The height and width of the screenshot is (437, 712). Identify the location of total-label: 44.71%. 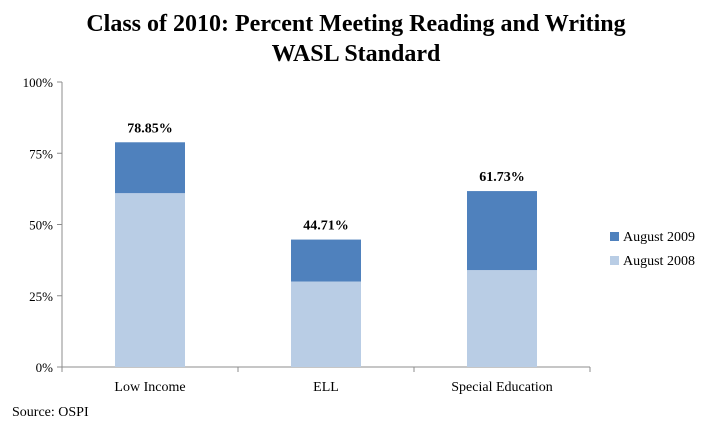
(326, 226).